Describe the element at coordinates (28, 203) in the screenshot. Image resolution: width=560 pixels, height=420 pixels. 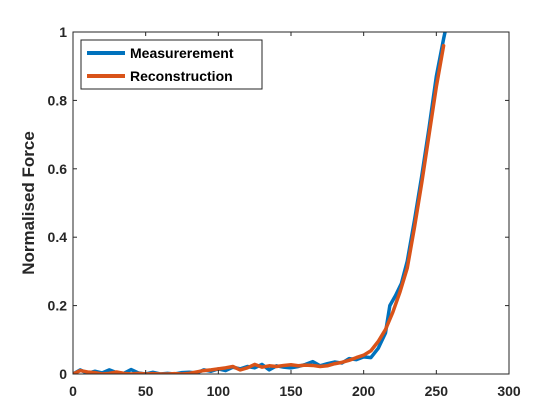
I see `y-axis-title: Normalised Force` at that location.